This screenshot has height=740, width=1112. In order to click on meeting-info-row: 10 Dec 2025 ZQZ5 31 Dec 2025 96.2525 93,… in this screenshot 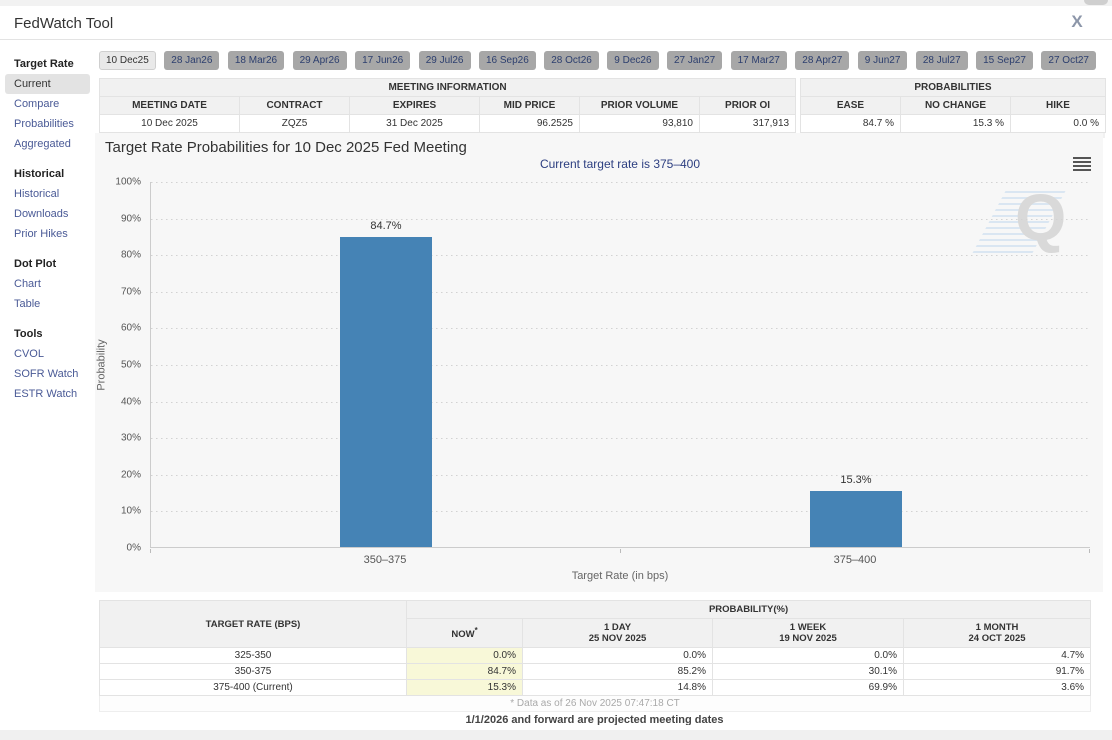, I will do `click(448, 123)`.